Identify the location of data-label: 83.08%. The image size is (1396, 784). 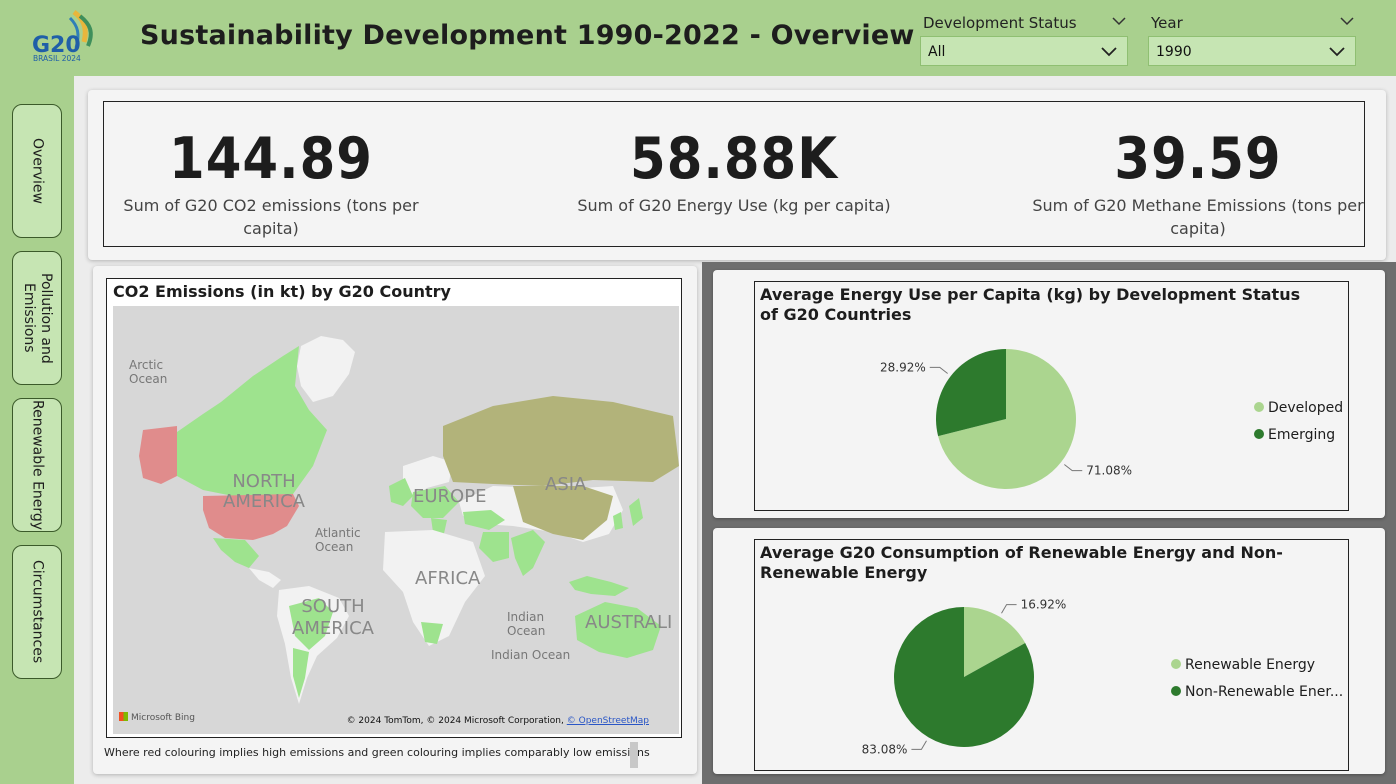
(885, 749).